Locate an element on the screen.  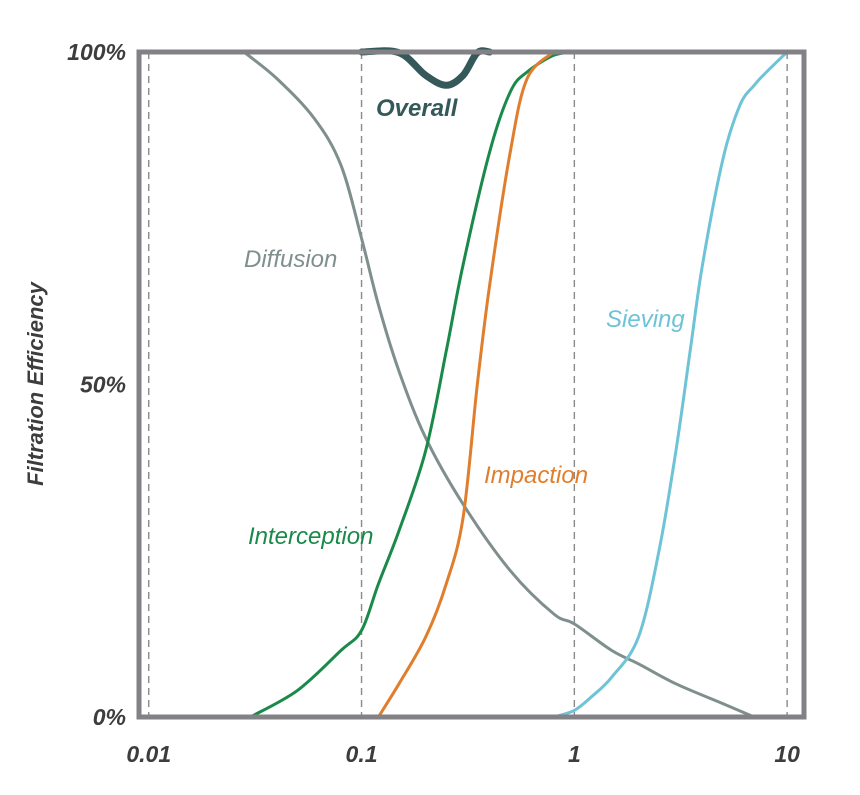
y-tick-label-50: 50% is located at coordinates (103, 385).